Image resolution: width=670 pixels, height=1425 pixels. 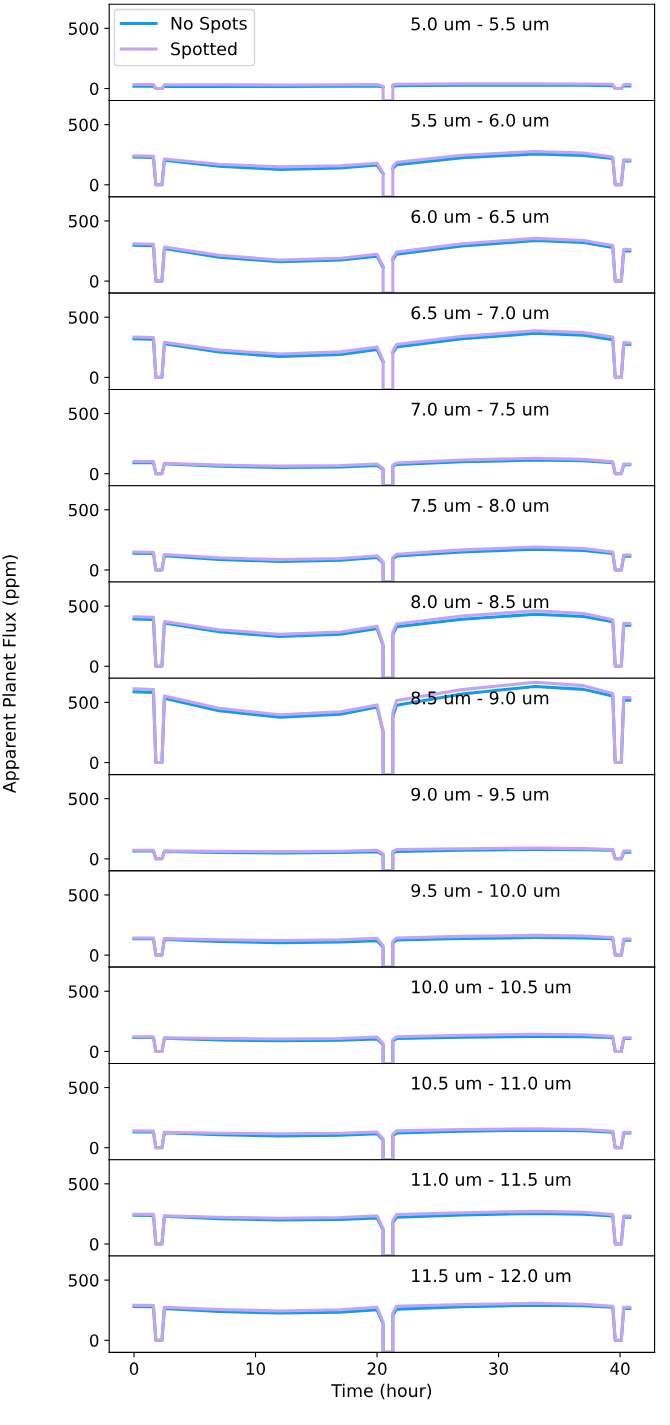 I want to click on text: 7.0 um - 7.5 um, so click(x=480, y=409).